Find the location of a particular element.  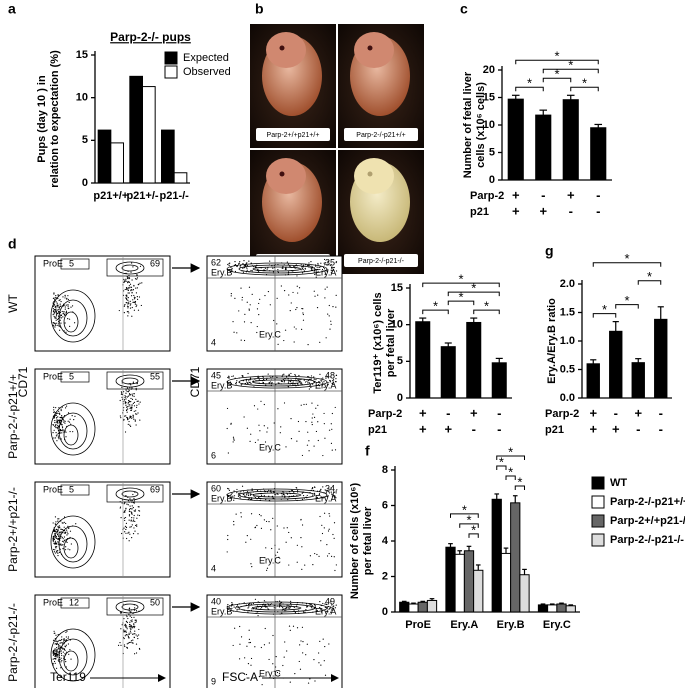

y-axis-label: per fetal liver is located at coordinates (391, 342).